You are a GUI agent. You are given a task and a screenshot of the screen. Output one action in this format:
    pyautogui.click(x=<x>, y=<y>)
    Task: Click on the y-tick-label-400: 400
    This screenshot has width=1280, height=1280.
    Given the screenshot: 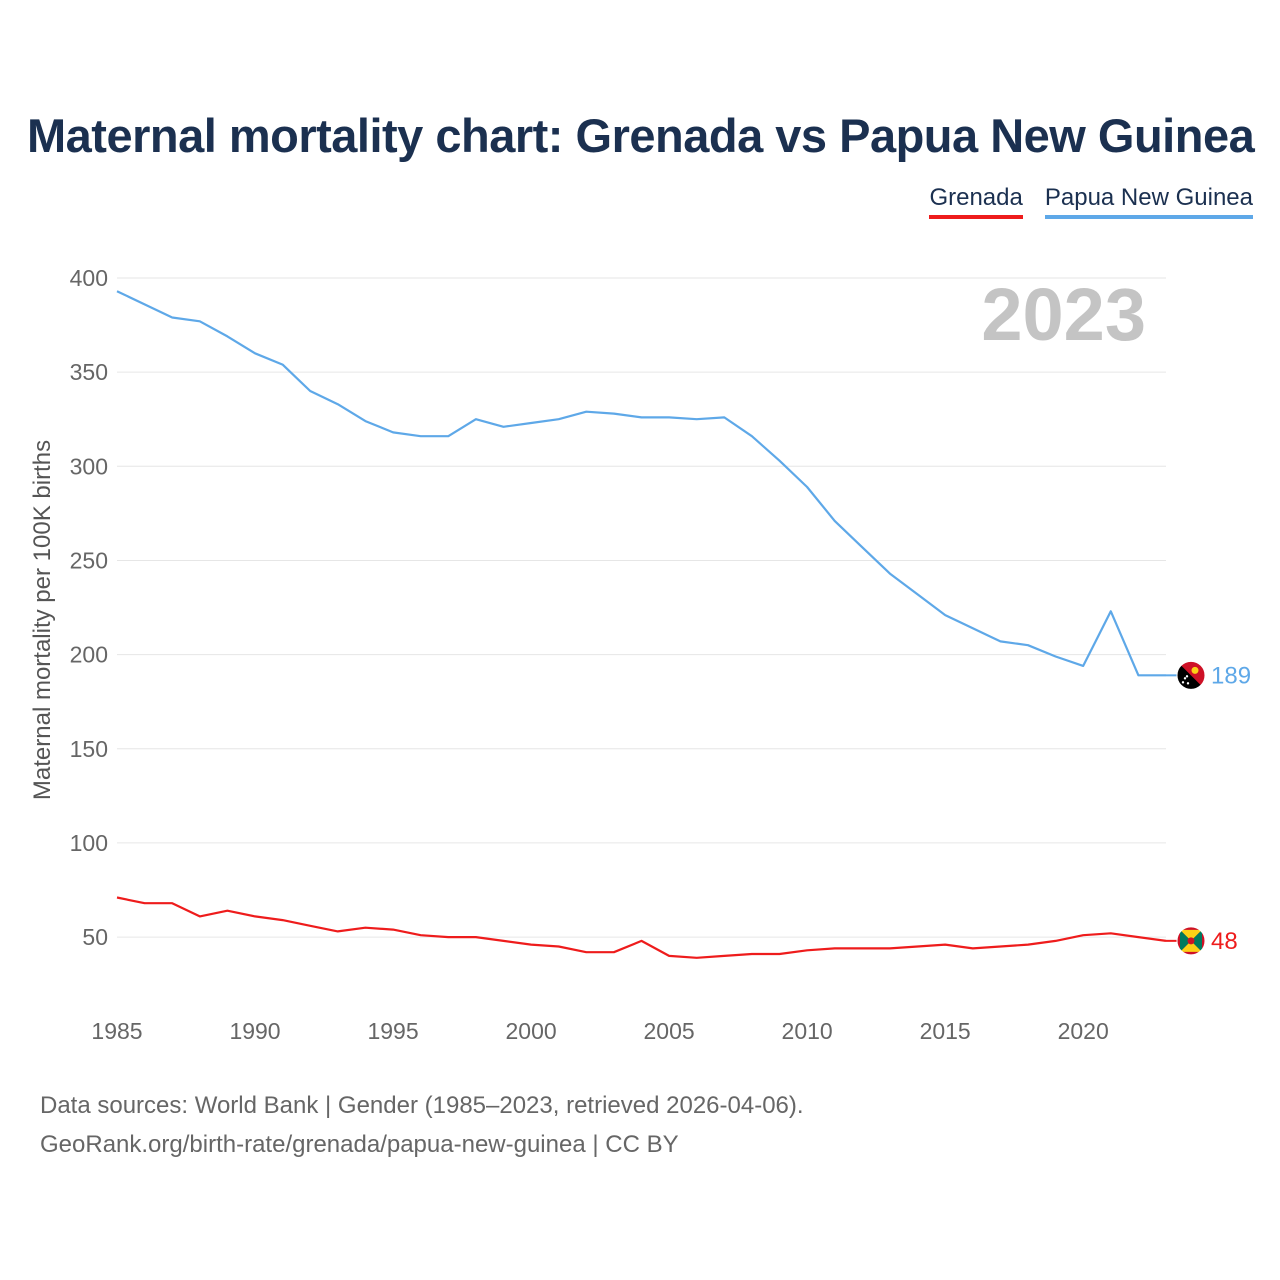 What is the action you would take?
    pyautogui.click(x=89, y=278)
    